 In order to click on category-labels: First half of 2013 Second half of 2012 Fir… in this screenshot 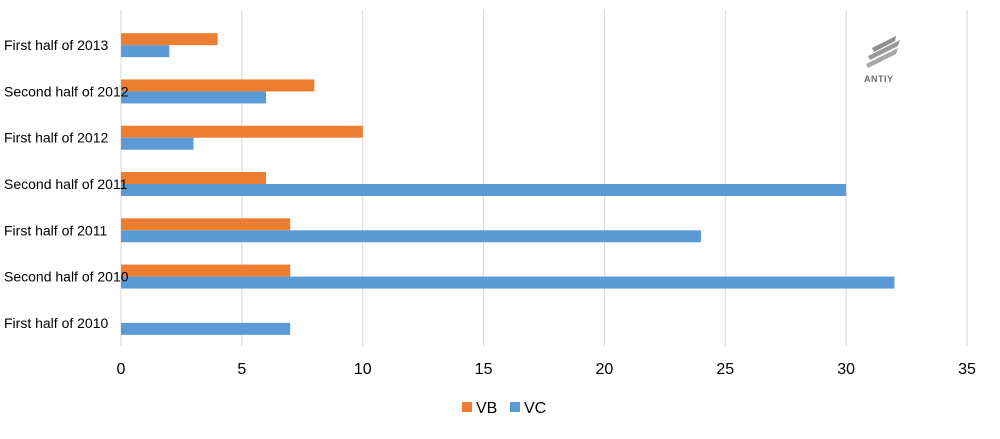, I will do `click(66, 184)`.